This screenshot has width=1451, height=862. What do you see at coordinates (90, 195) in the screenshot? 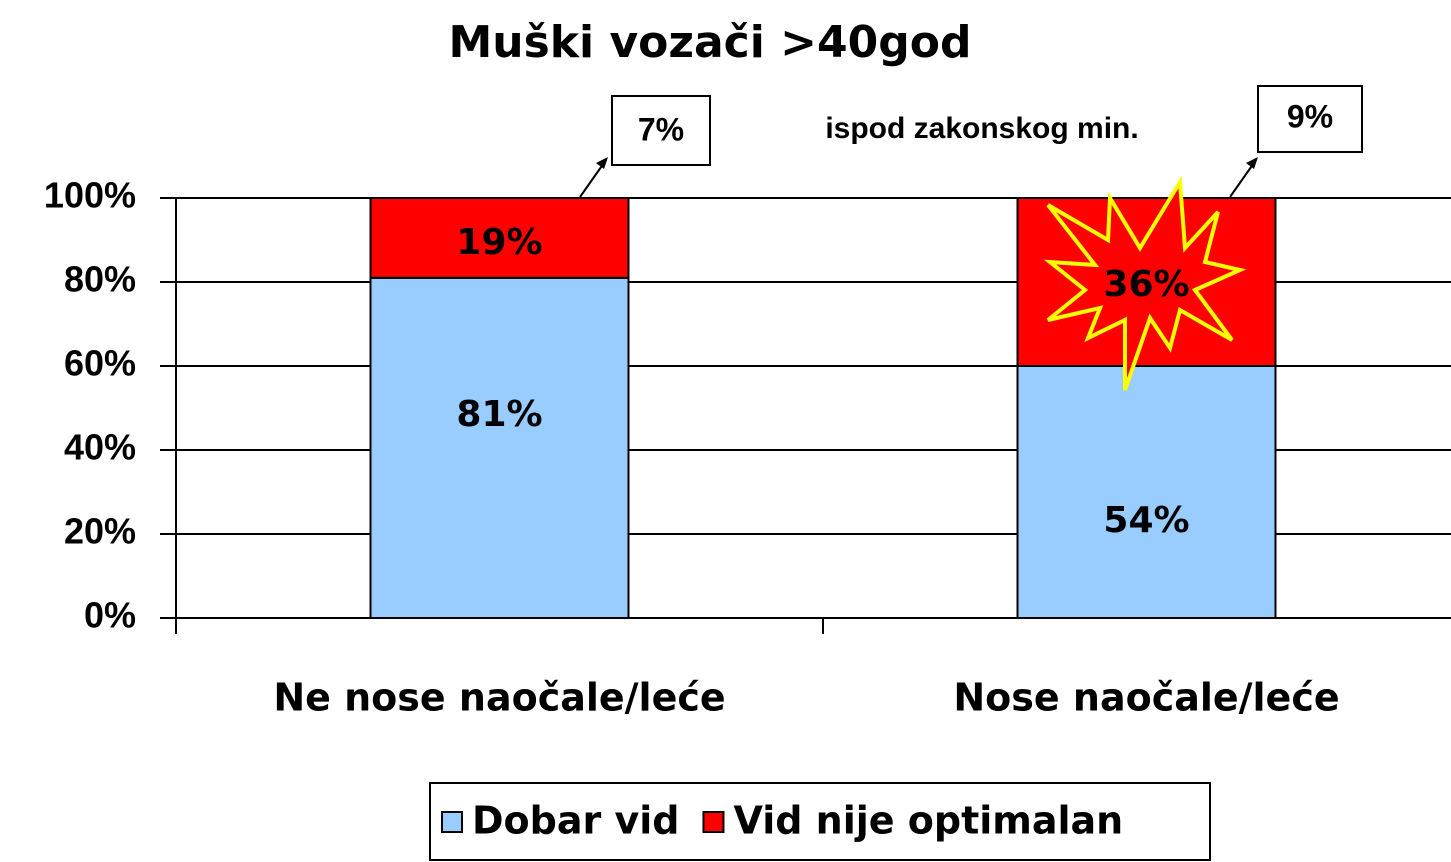
I see `y-tick-label: 100%` at bounding box center [90, 195].